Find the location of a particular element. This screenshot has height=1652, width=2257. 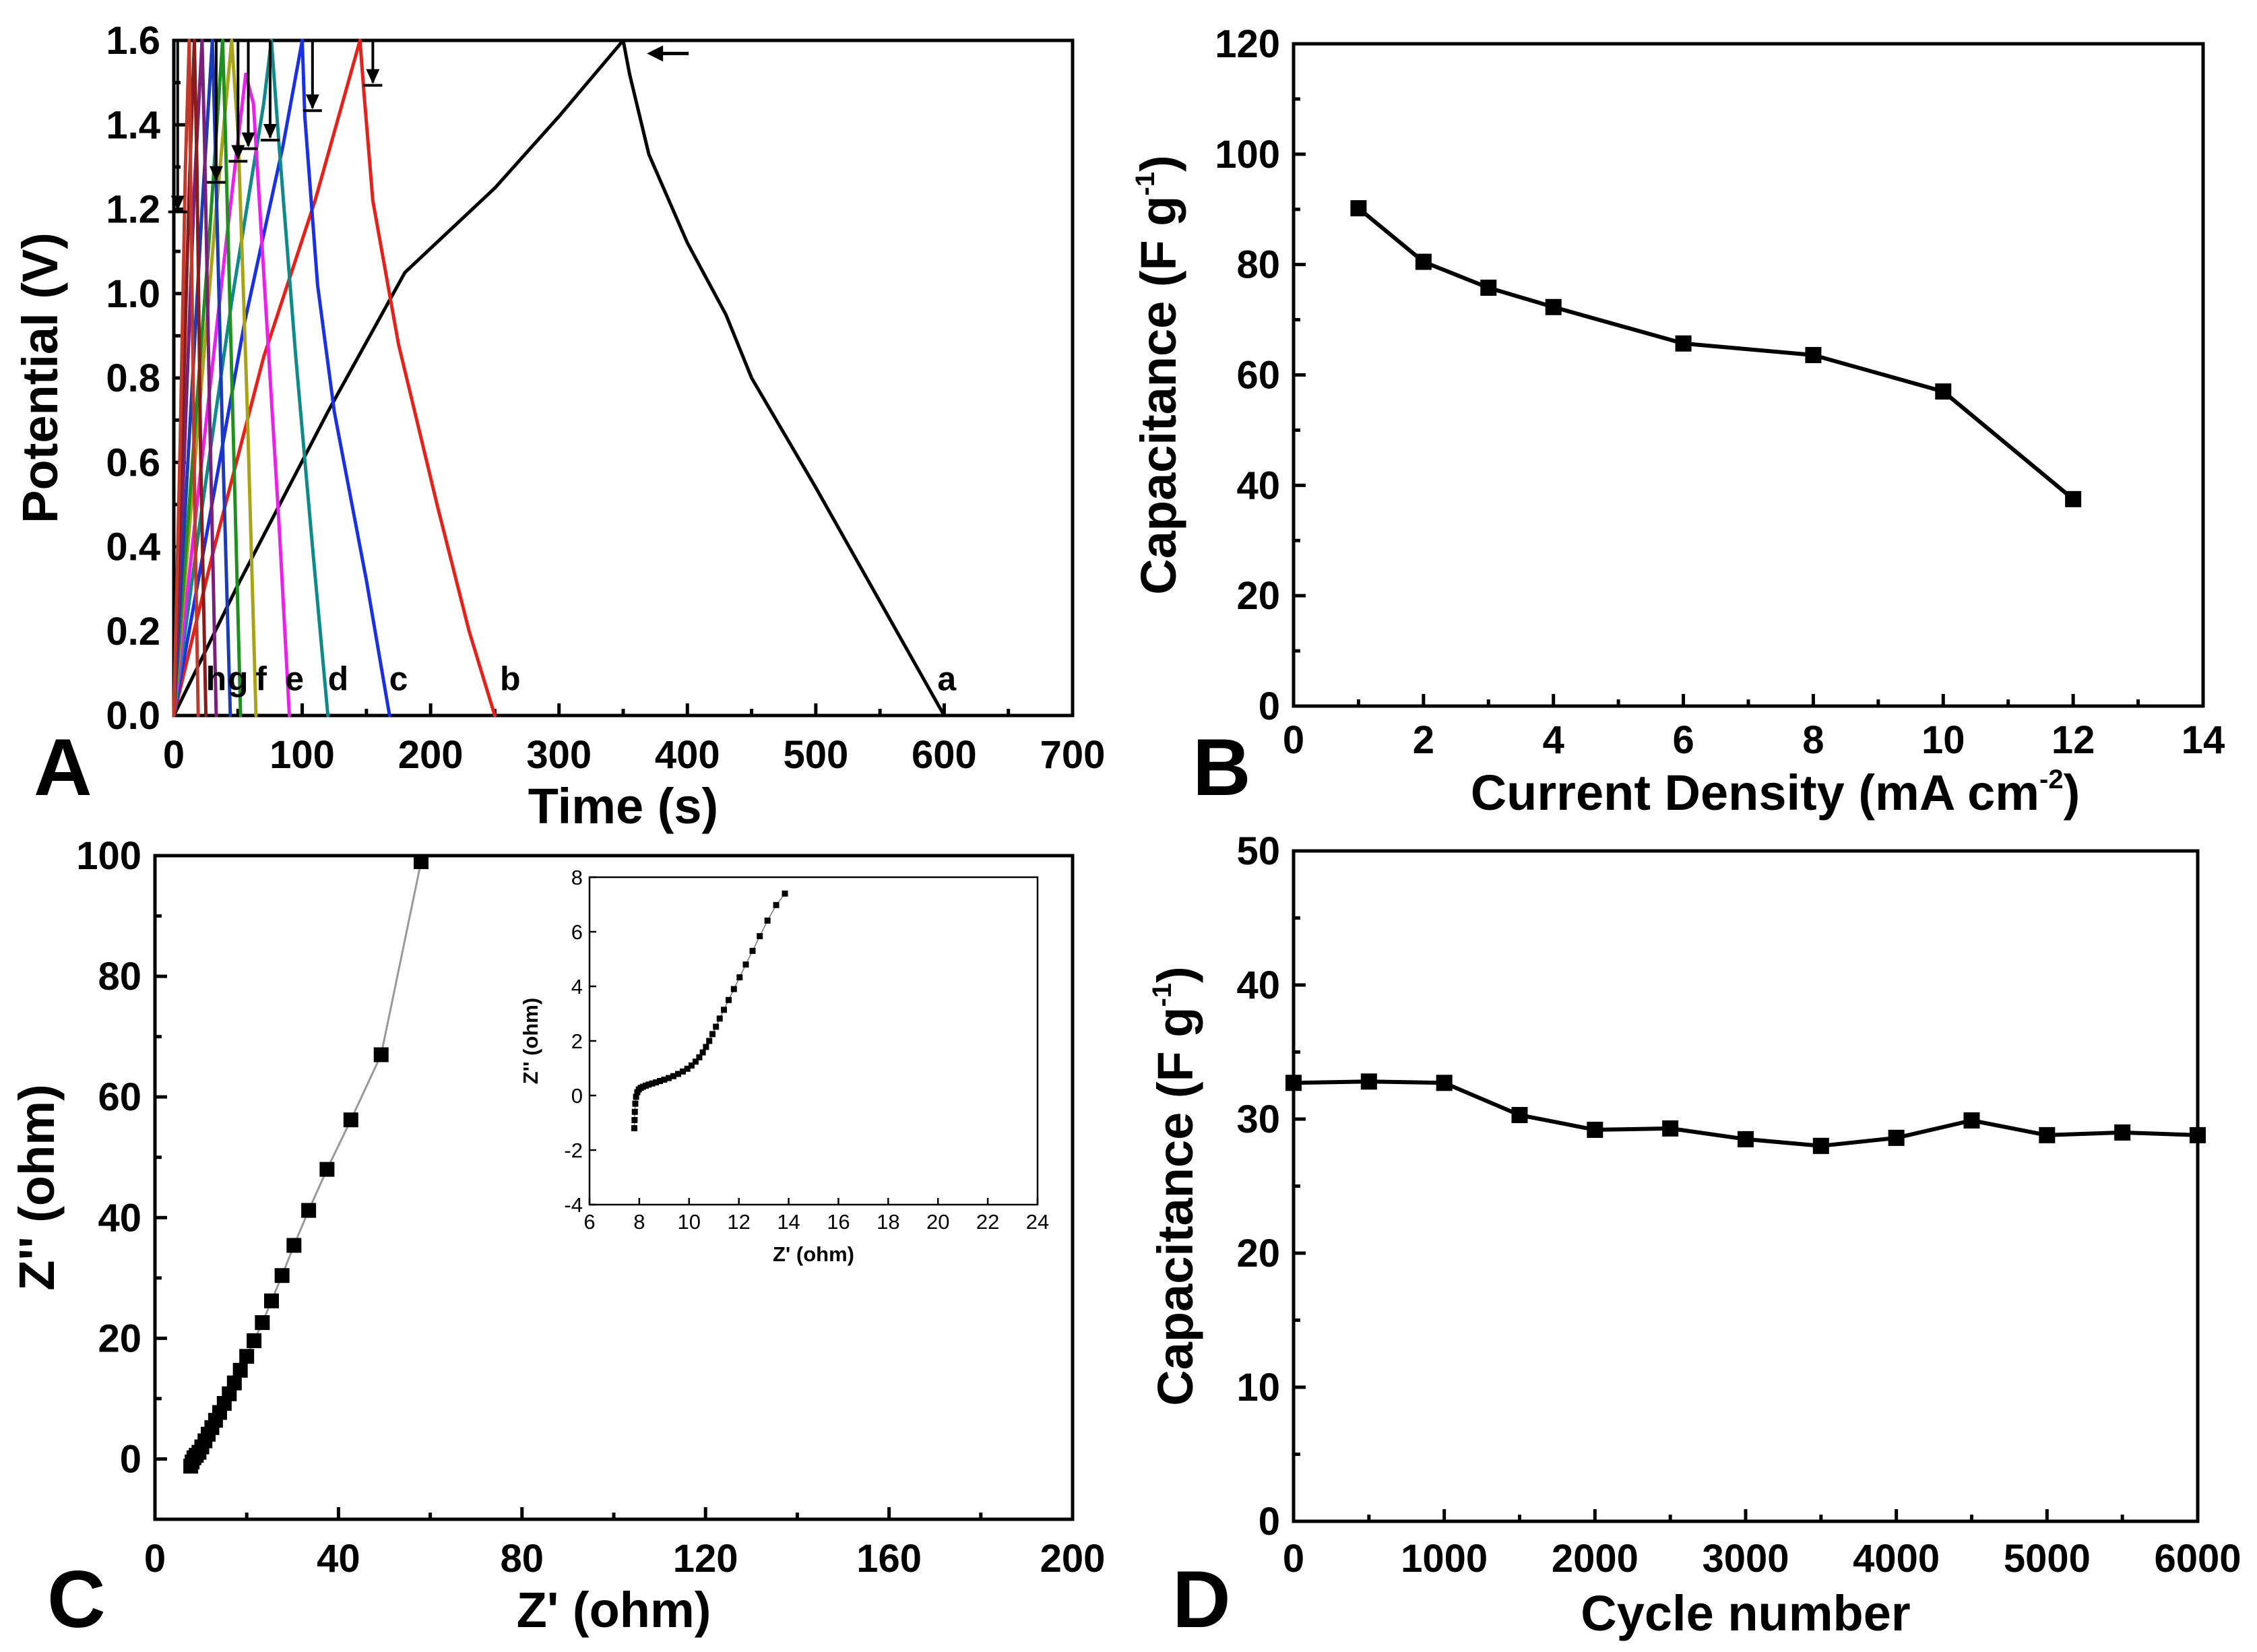

y-tick-label: 30 is located at coordinates (1258, 1119).